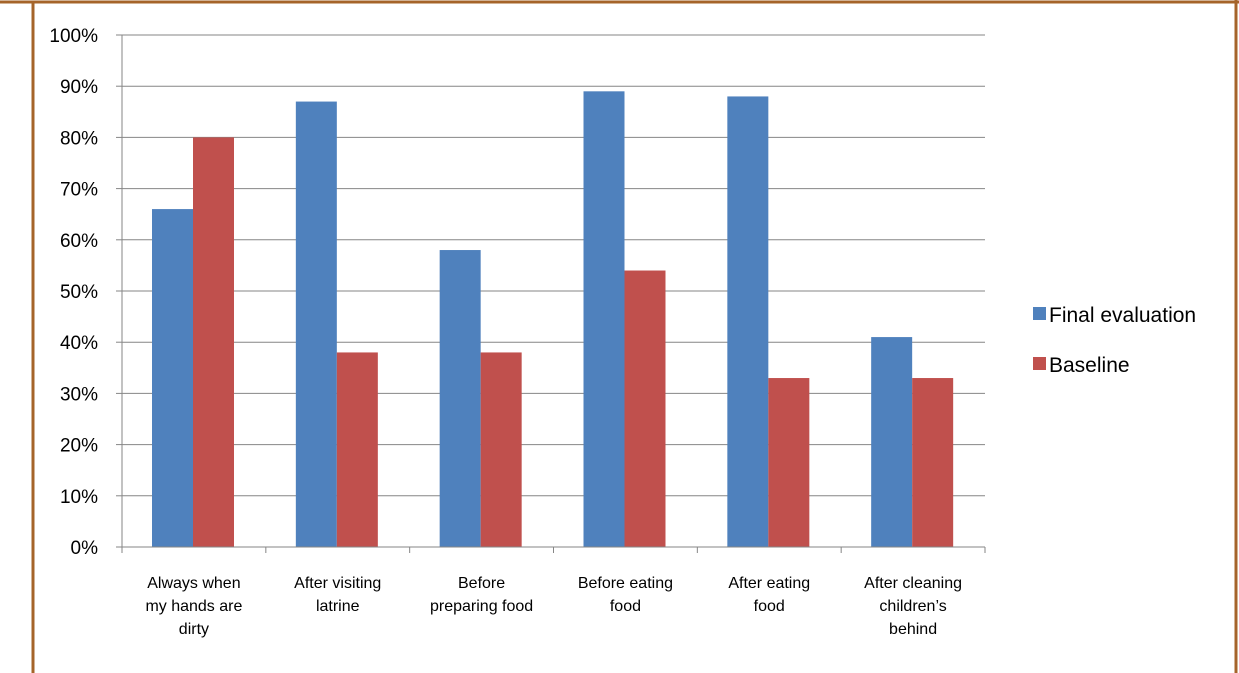  Describe the element at coordinates (337, 595) in the screenshot. I see `x-category-label: After visiting latrine` at that location.